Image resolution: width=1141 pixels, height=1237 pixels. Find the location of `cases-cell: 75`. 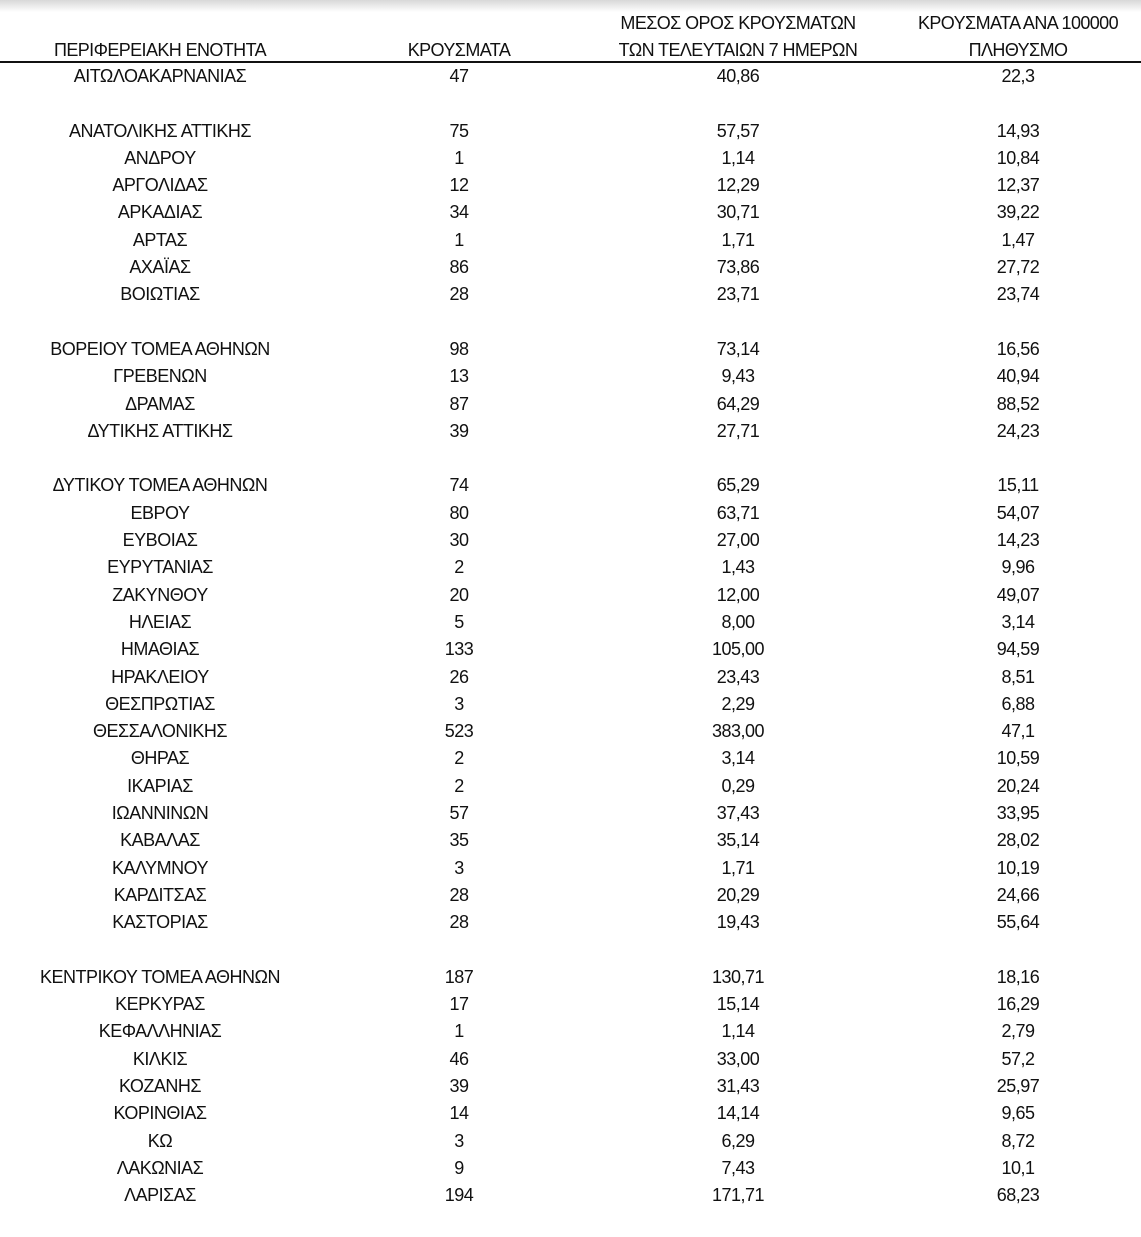

cases-cell: 75 is located at coordinates (459, 130).